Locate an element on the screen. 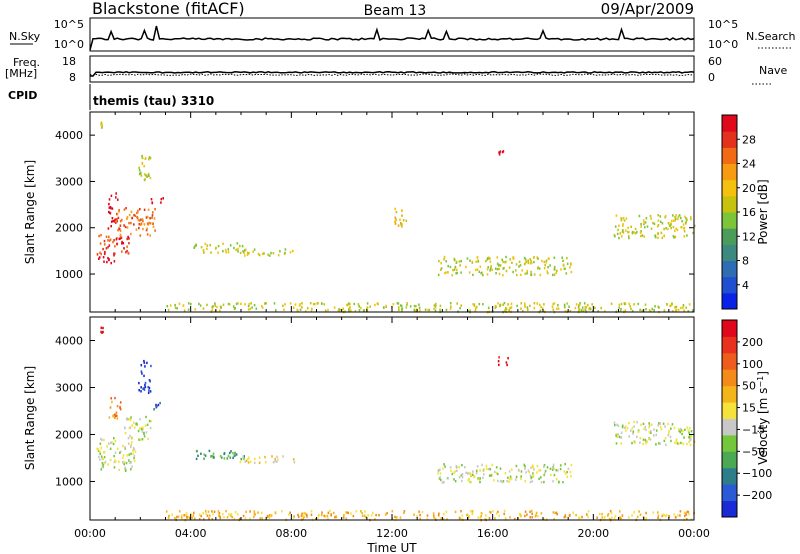 Image resolution: width=800 pixels, height=554 pixels. power-colorbar-tick: 28 is located at coordinates (749, 139).